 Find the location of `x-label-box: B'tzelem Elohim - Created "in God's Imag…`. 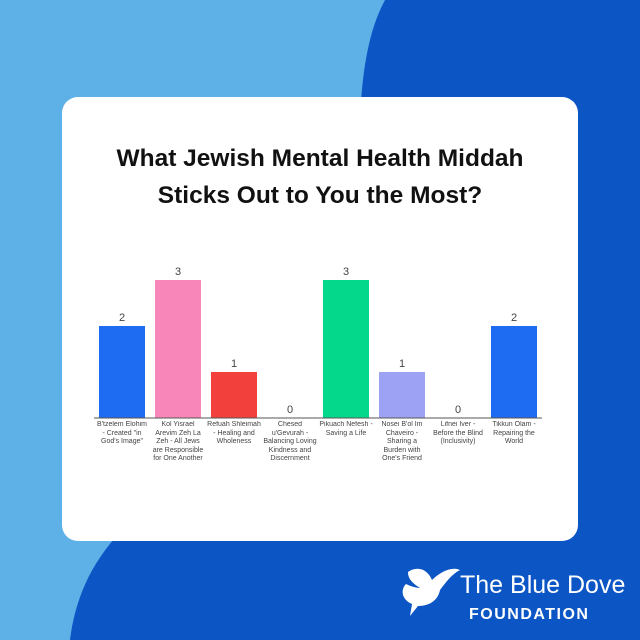

x-label-box: B'tzelem Elohim - Created "in God's Imag… is located at coordinates (122, 433).